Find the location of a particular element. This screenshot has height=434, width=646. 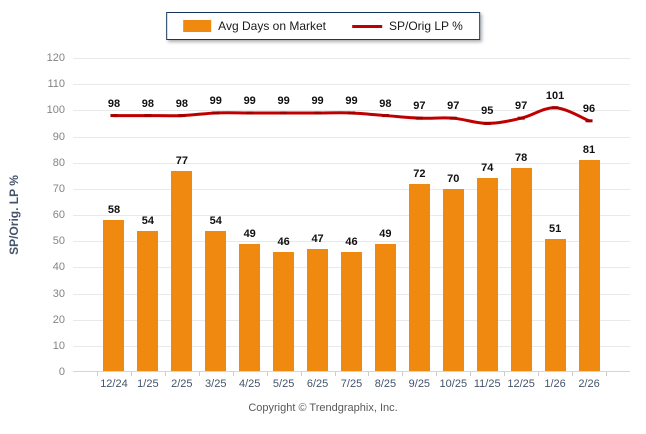

x-axis-label: 4/25 is located at coordinates (249, 384).